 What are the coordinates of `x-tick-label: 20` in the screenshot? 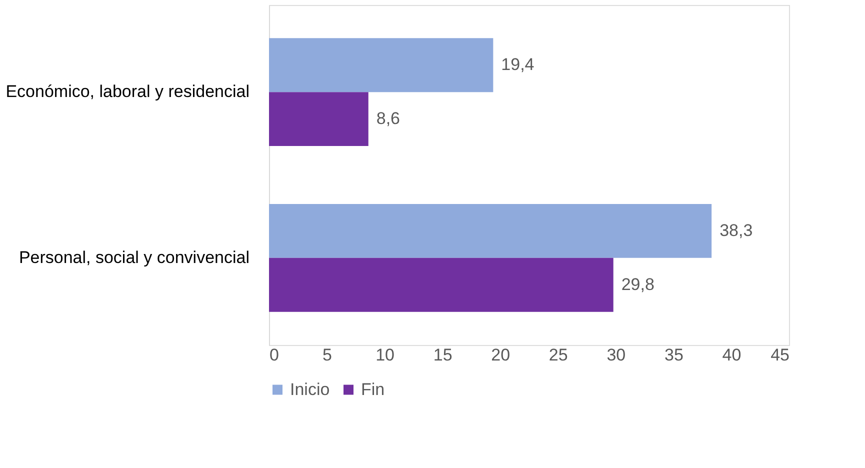 It's located at (500, 355).